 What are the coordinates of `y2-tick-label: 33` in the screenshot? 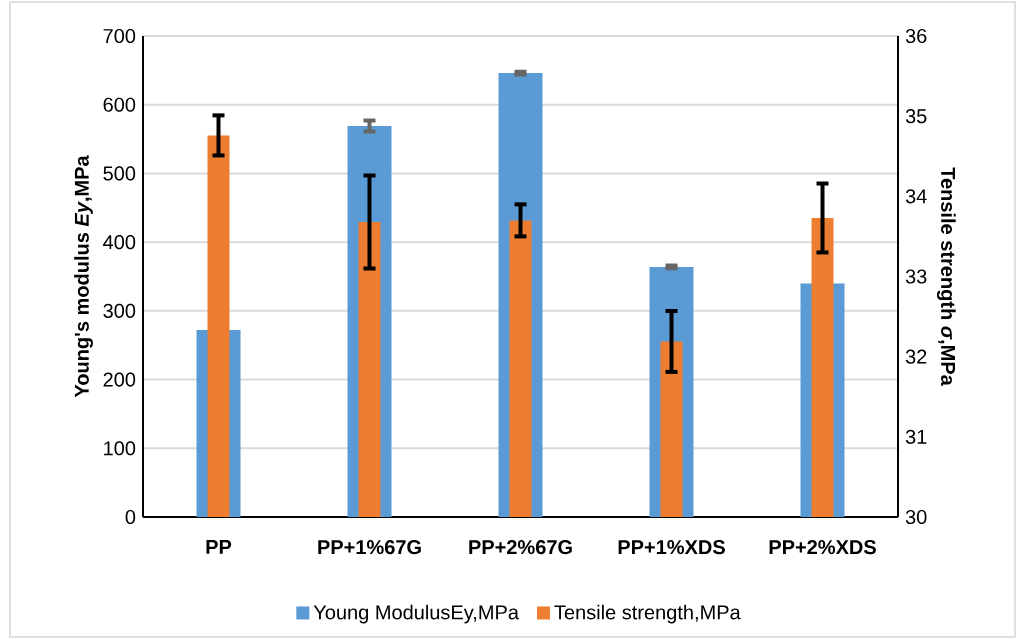 It's located at (916, 276).